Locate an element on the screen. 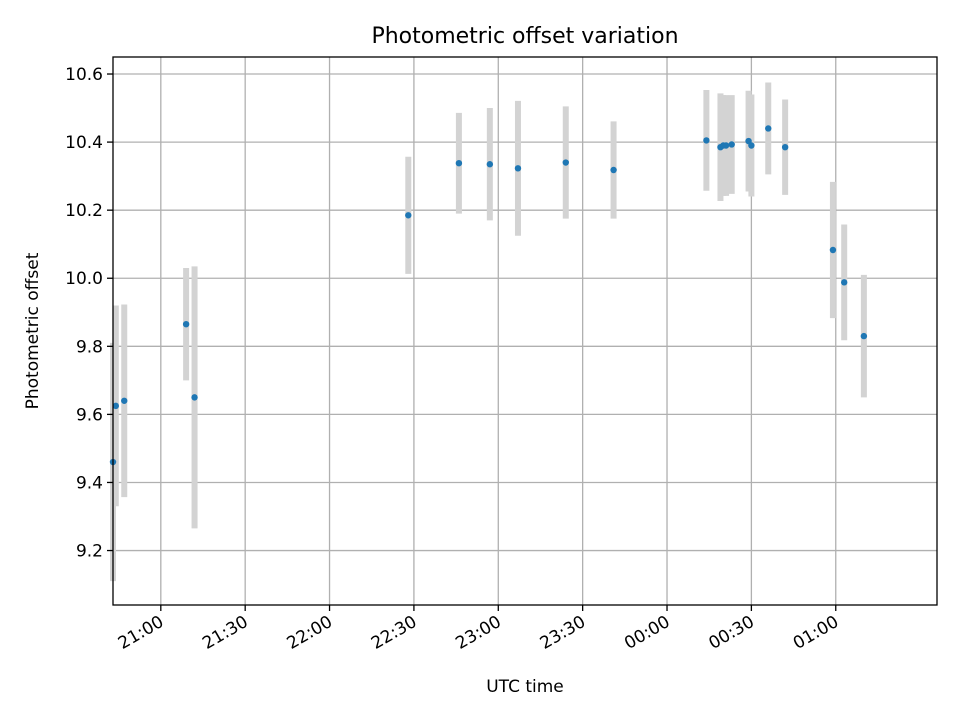 The height and width of the screenshot is (724, 960). y-tick-label: 10.2 is located at coordinates (84, 211).